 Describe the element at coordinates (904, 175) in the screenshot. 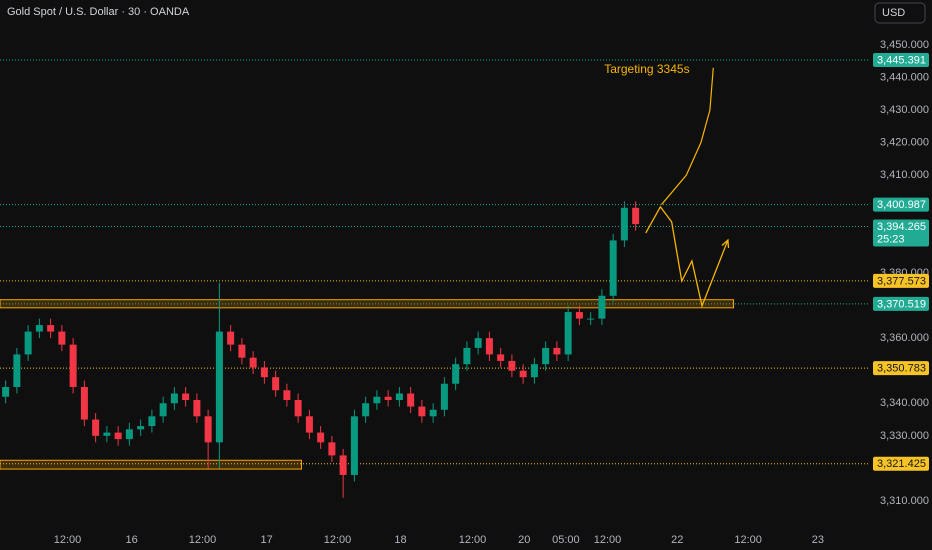

I see `y-tick-label: 3,410.000` at that location.